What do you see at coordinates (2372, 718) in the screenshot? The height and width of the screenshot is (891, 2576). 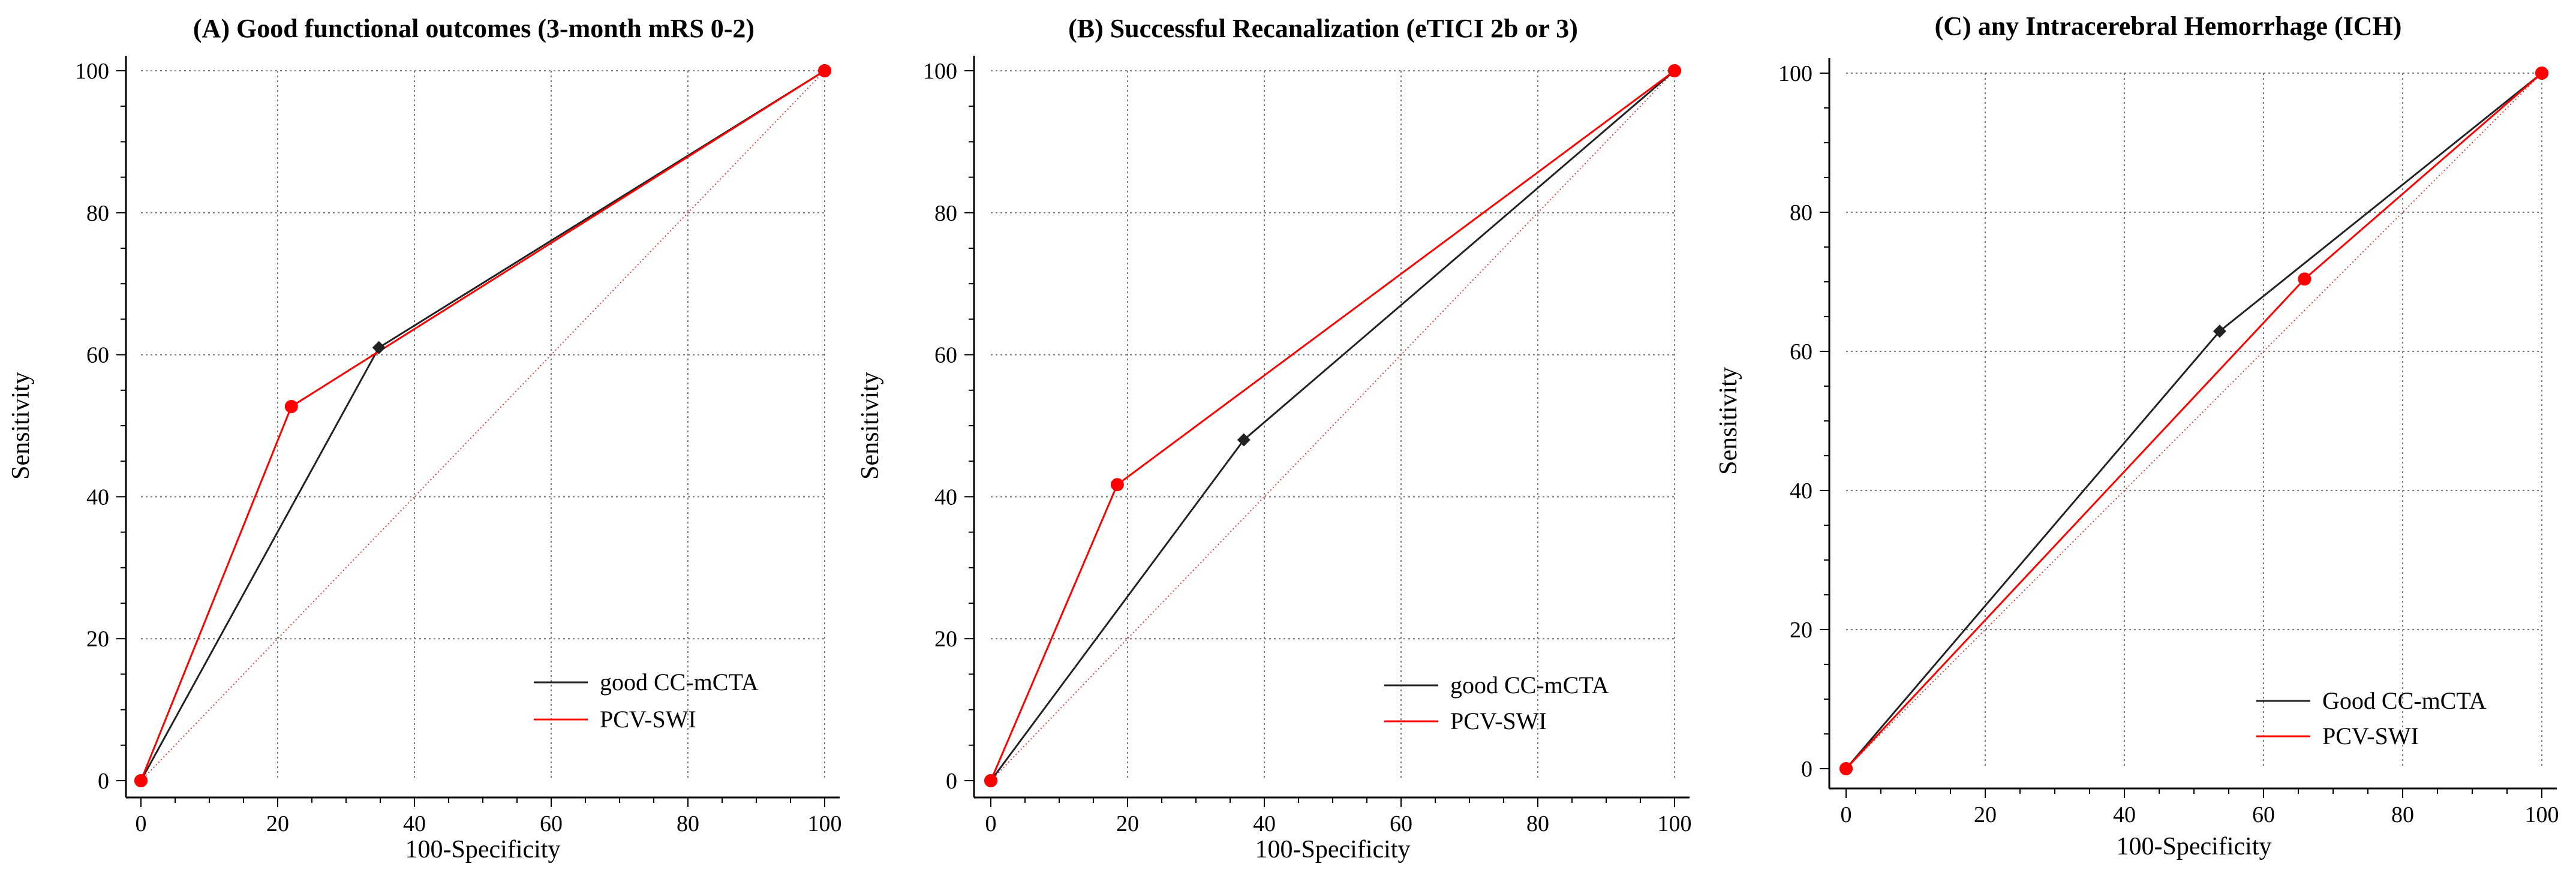 I see `legend: Good CC-mCTA PCV-SWI` at bounding box center [2372, 718].